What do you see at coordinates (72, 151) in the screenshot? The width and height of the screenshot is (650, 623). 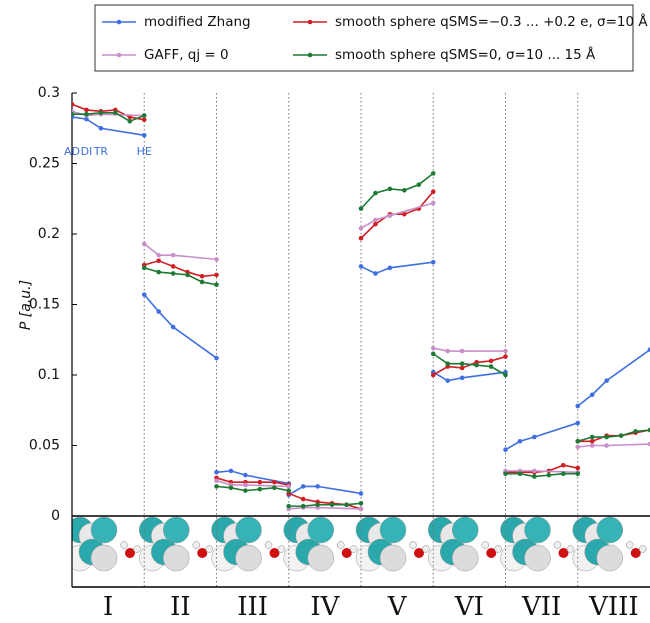 I see `point-label: AD` at bounding box center [72, 151].